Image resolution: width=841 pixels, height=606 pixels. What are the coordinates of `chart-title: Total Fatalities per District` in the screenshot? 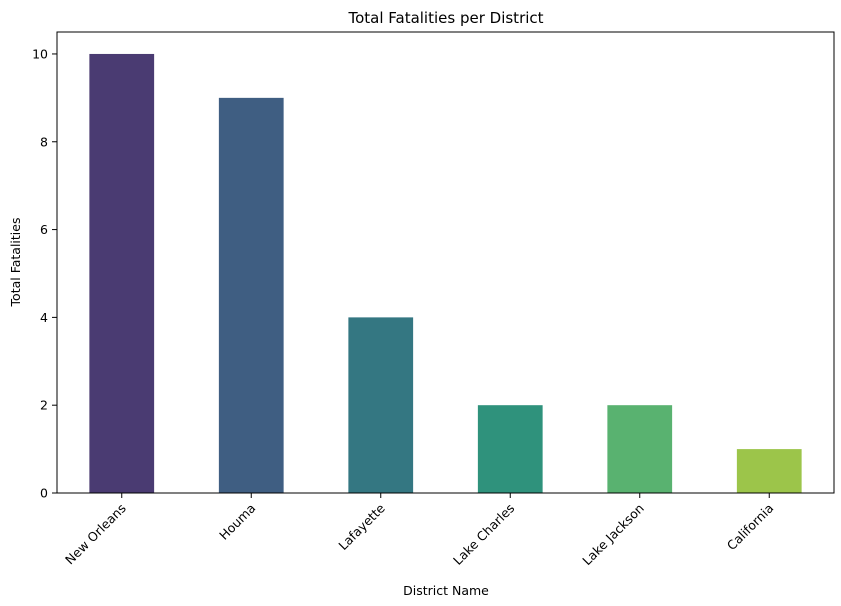 It's located at (445, 18).